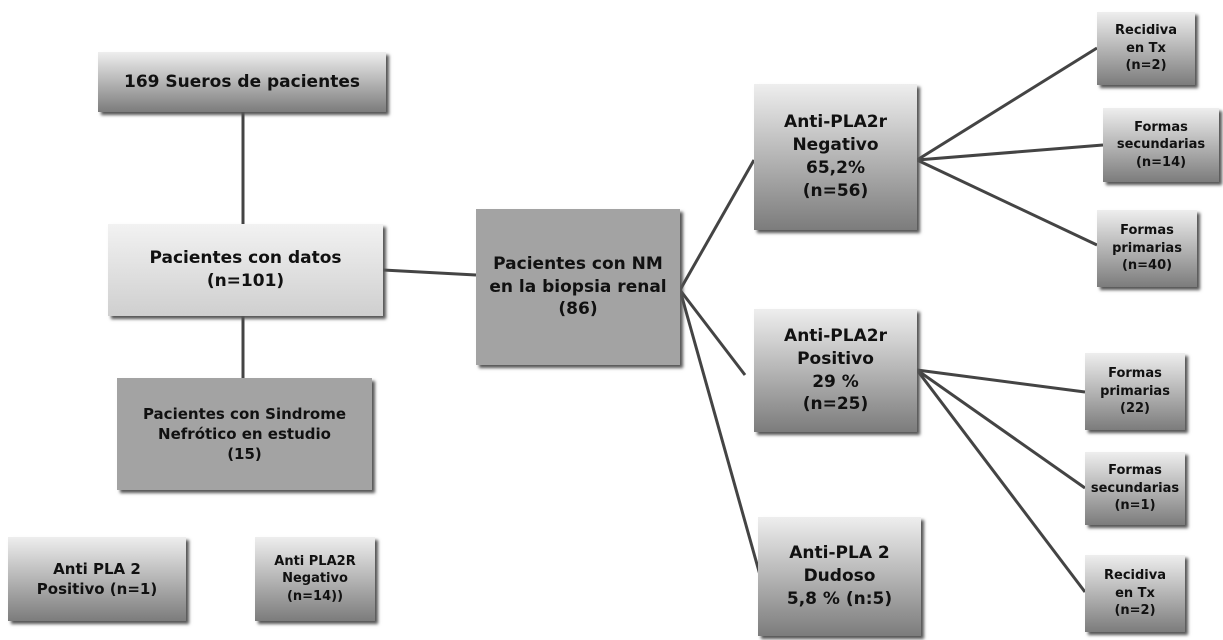 The width and height of the screenshot is (1223, 640). Describe the element at coordinates (244, 454) in the screenshot. I see `node-label: (15)` at that location.